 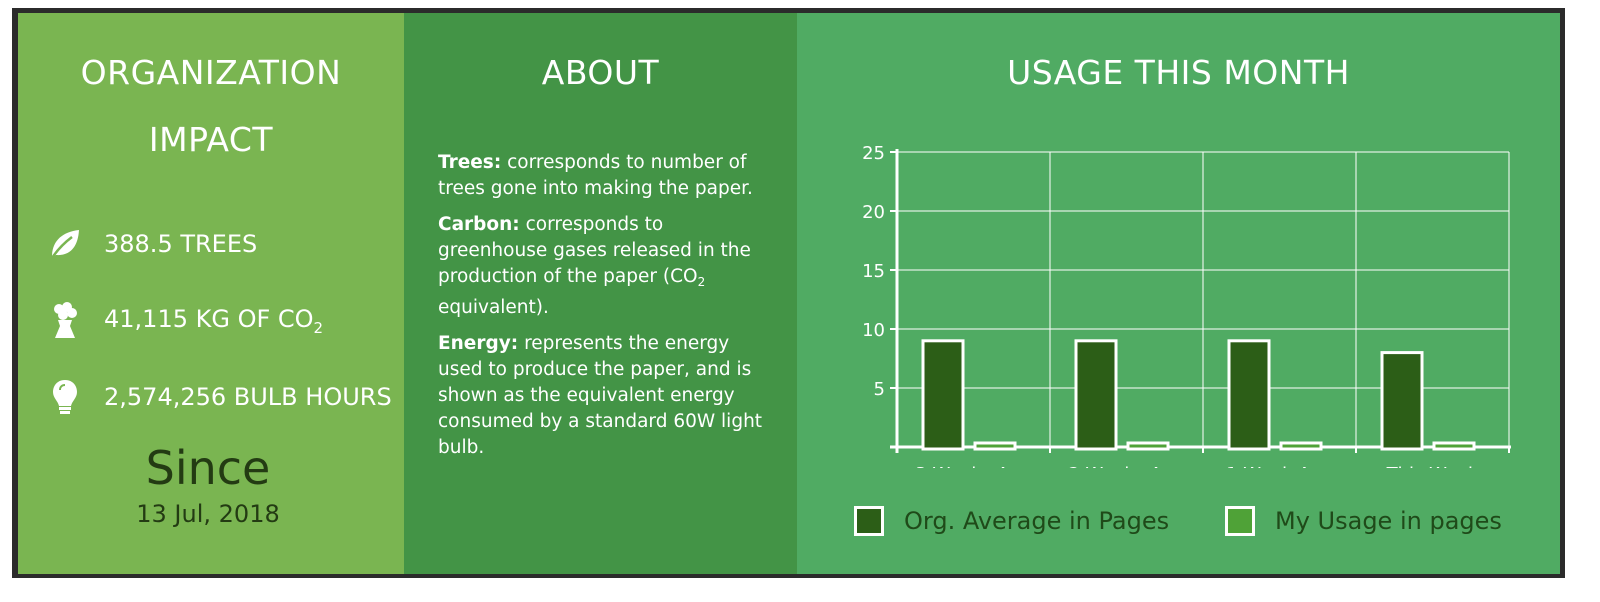 What do you see at coordinates (873, 153) in the screenshot?
I see `y-tick-label: 25` at bounding box center [873, 153].